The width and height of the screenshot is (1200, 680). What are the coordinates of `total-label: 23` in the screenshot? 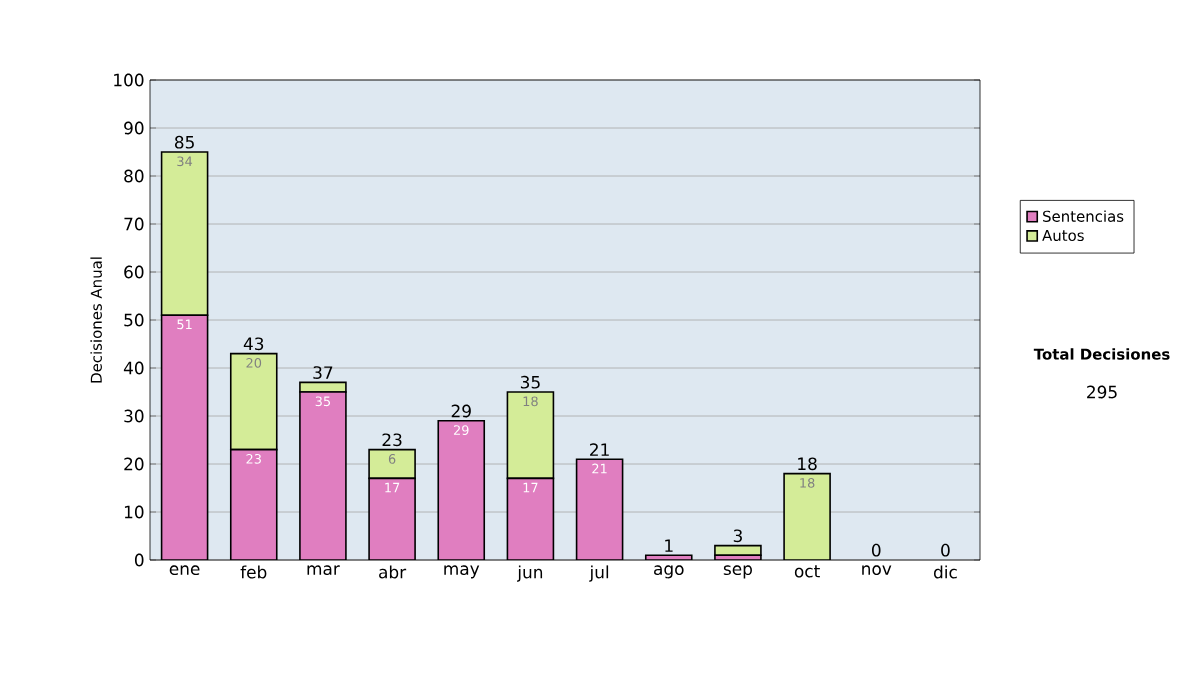 It's located at (392, 440).